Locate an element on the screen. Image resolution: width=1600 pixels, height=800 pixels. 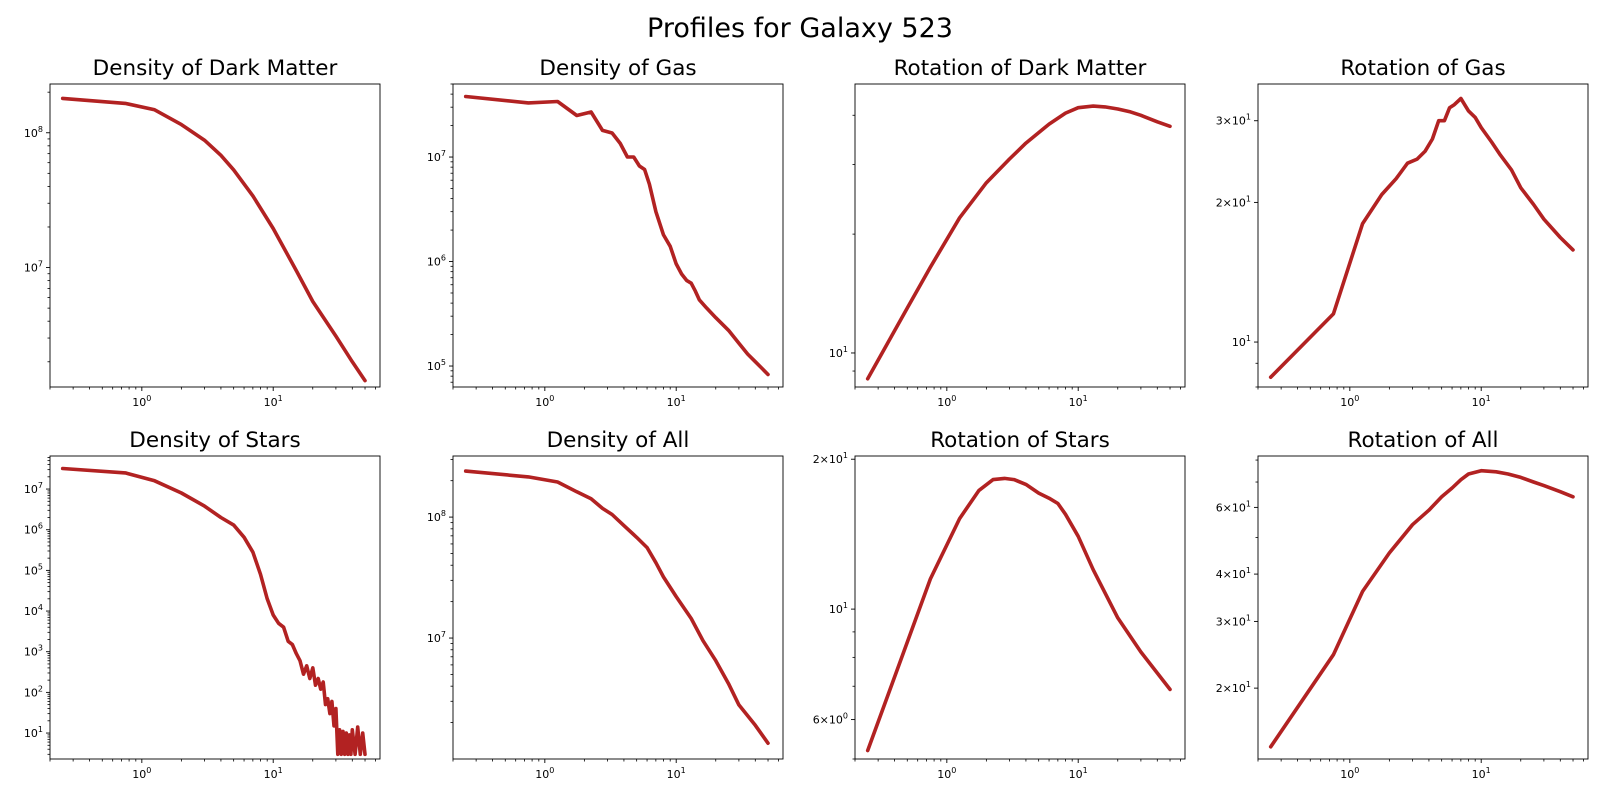
subplot-2: Density of Gas 100 10¹ 10⁵ 10⁶ 10⁷ is located at coordinates (605, 232).